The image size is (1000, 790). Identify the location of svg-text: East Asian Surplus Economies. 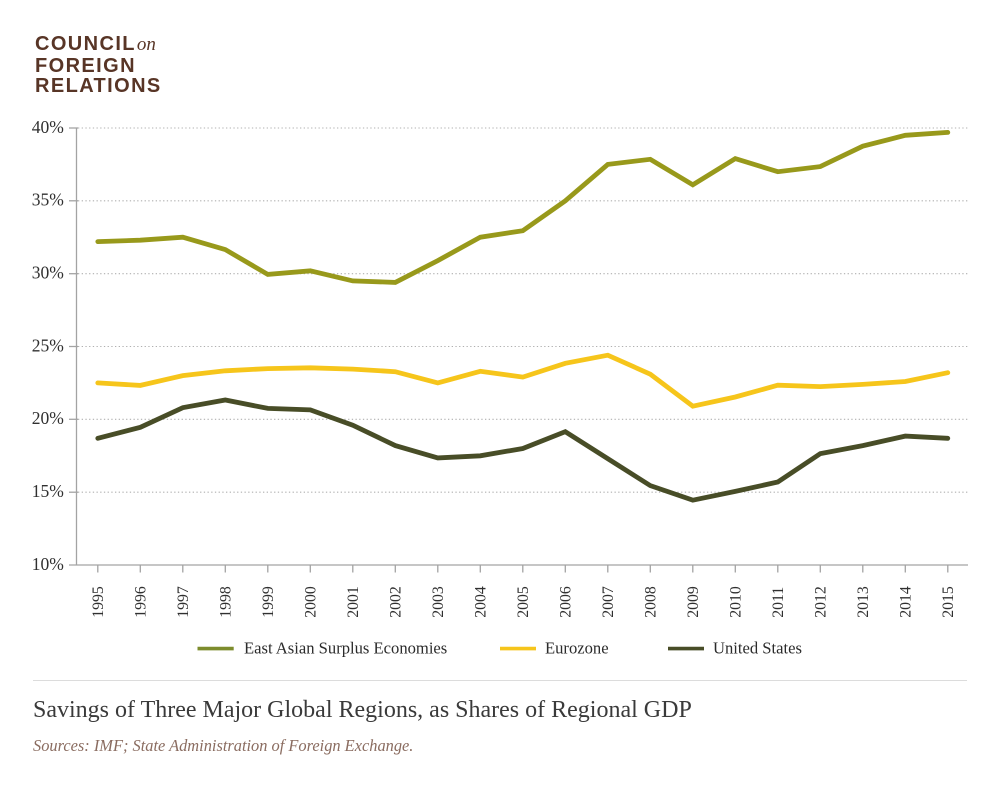
(345, 648).